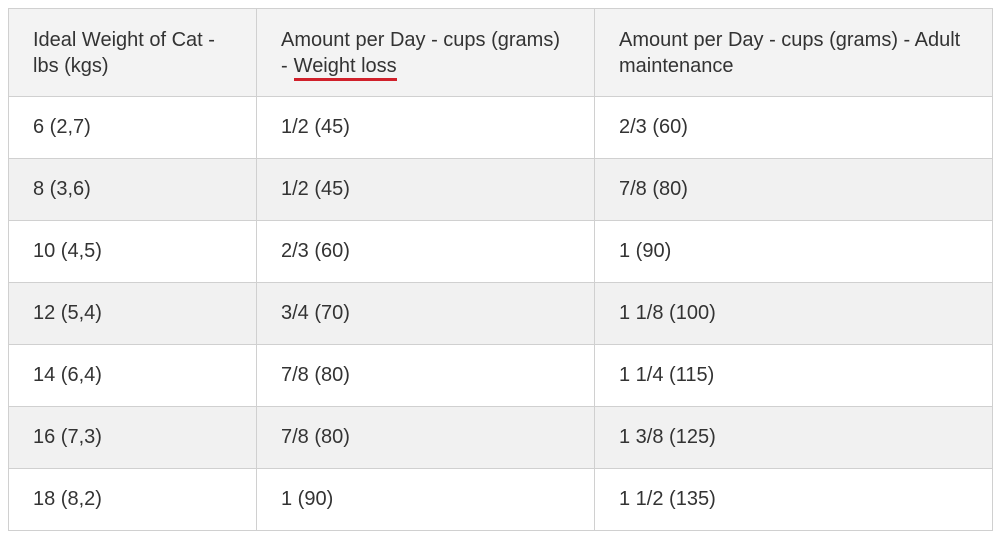  I want to click on header-cell: Ideal Weight of Cat - lbs (kgs), so click(132, 52).